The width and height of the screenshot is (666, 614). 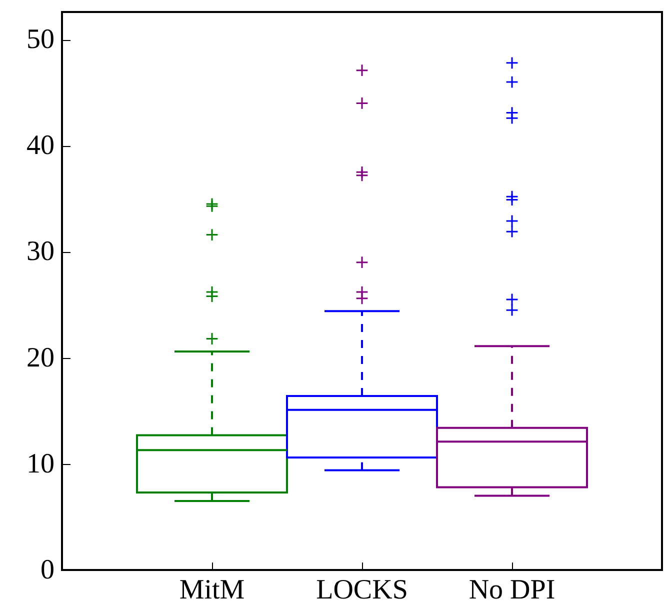 What do you see at coordinates (40, 40) in the screenshot?
I see `y-tick-label: 50` at bounding box center [40, 40].